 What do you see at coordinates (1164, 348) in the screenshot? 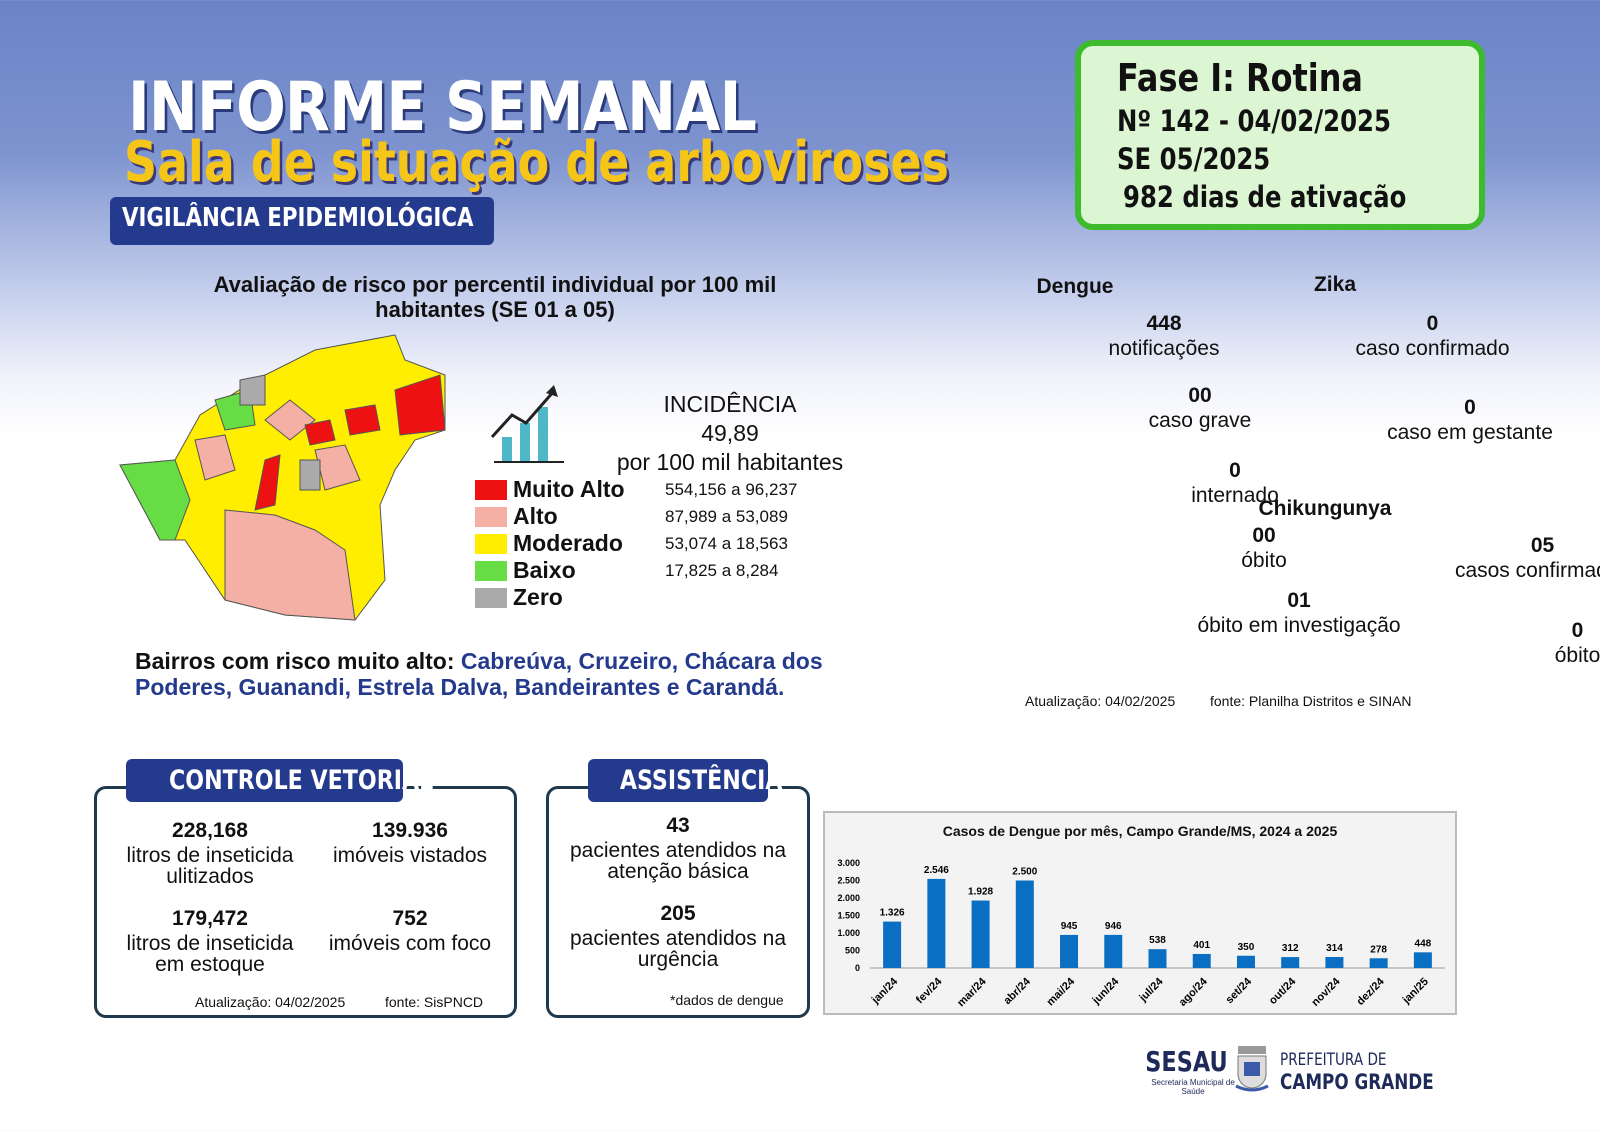
I see `stat-label: notificações` at bounding box center [1164, 348].